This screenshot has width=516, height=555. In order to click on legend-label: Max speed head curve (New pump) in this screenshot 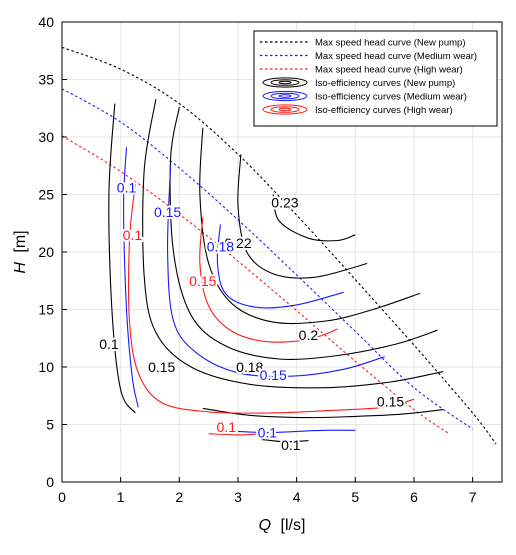, I will do `click(390, 43)`.